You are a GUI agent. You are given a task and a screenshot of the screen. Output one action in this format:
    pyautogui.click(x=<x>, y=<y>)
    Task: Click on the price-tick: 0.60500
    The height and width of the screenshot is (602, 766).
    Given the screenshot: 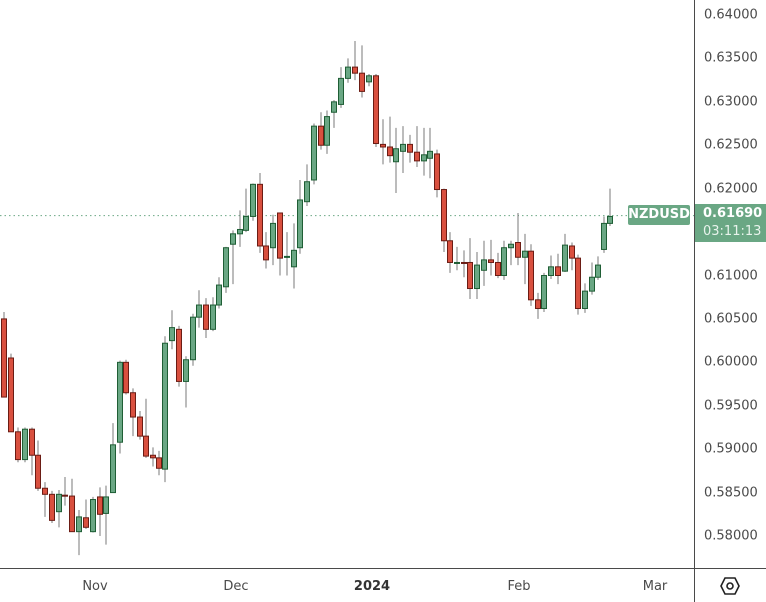 What is the action you would take?
    pyautogui.click(x=731, y=319)
    